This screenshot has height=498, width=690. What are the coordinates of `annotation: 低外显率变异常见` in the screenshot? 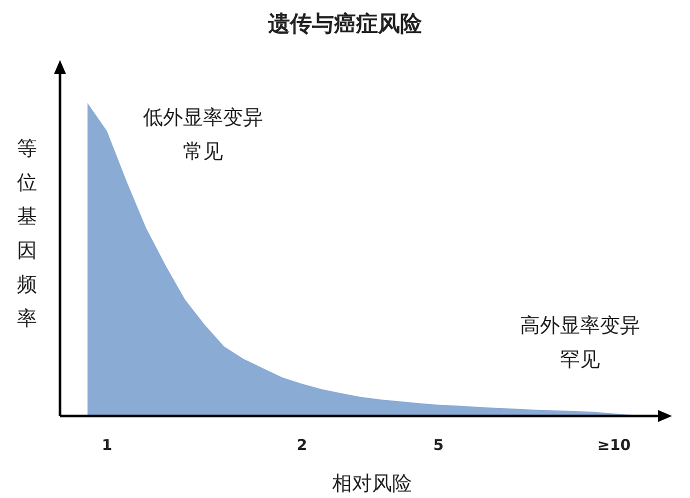 It's located at (203, 134).